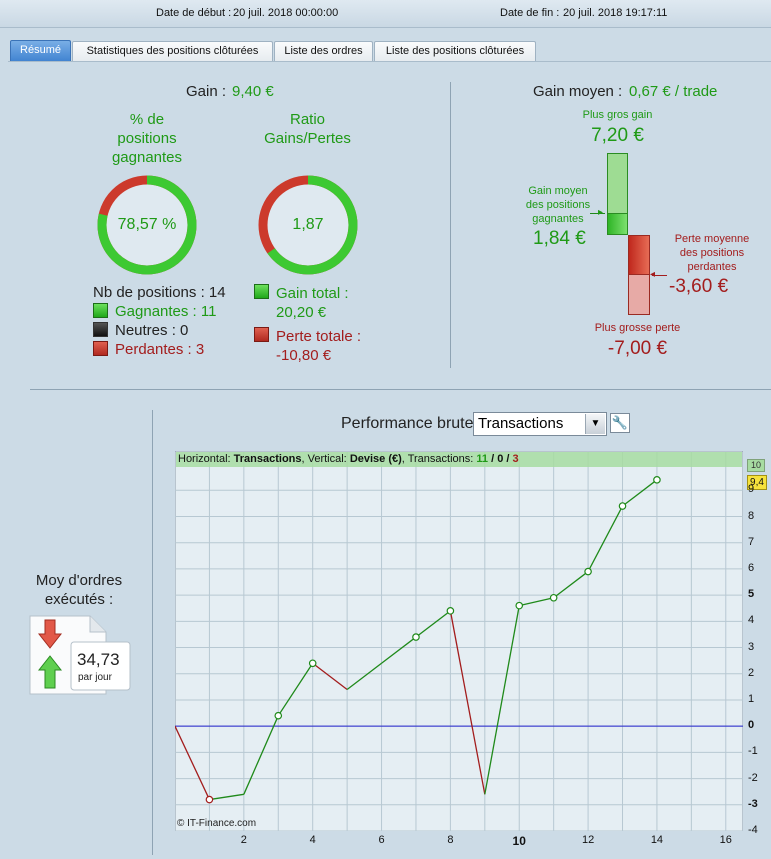 This screenshot has width=771, height=859. Describe the element at coordinates (375, 459) in the screenshot. I see `chart-header-v-value: Devise (€)` at that location.